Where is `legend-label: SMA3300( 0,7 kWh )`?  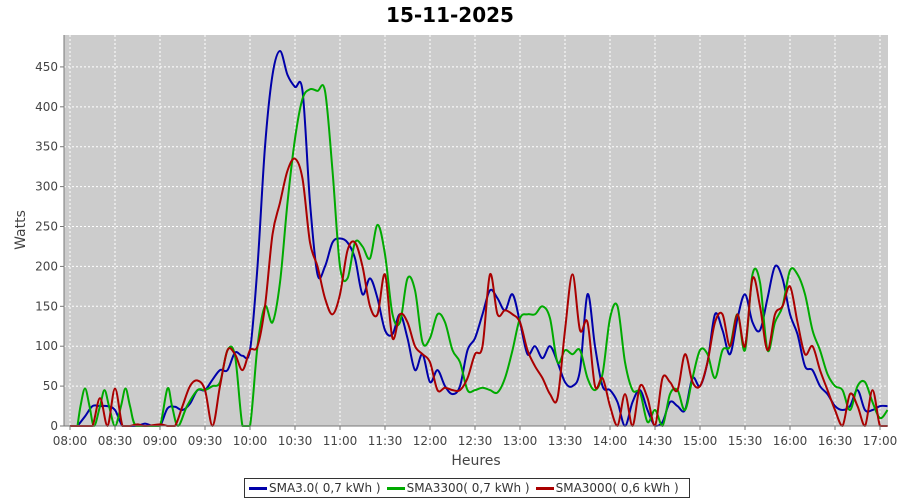
legend-label: SMA3300( 0,7 kWh ) is located at coordinates (468, 488).